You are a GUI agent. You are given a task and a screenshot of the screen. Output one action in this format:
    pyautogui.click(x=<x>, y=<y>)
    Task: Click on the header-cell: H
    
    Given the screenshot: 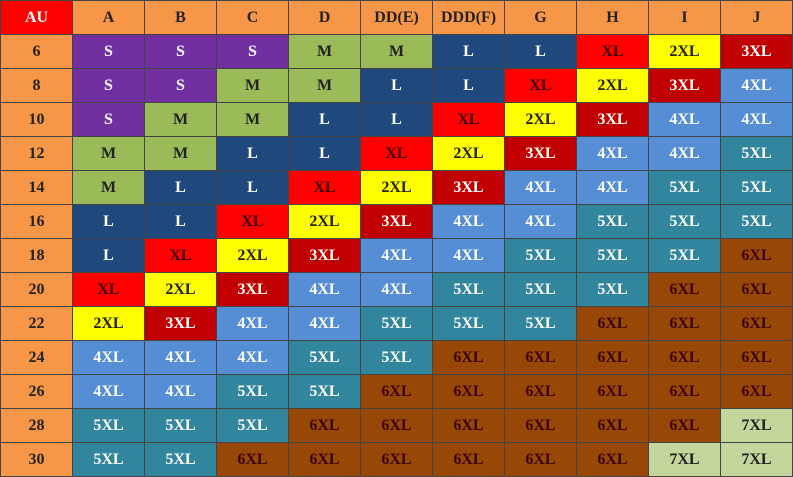 What is the action you would take?
    pyautogui.click(x=612, y=17)
    